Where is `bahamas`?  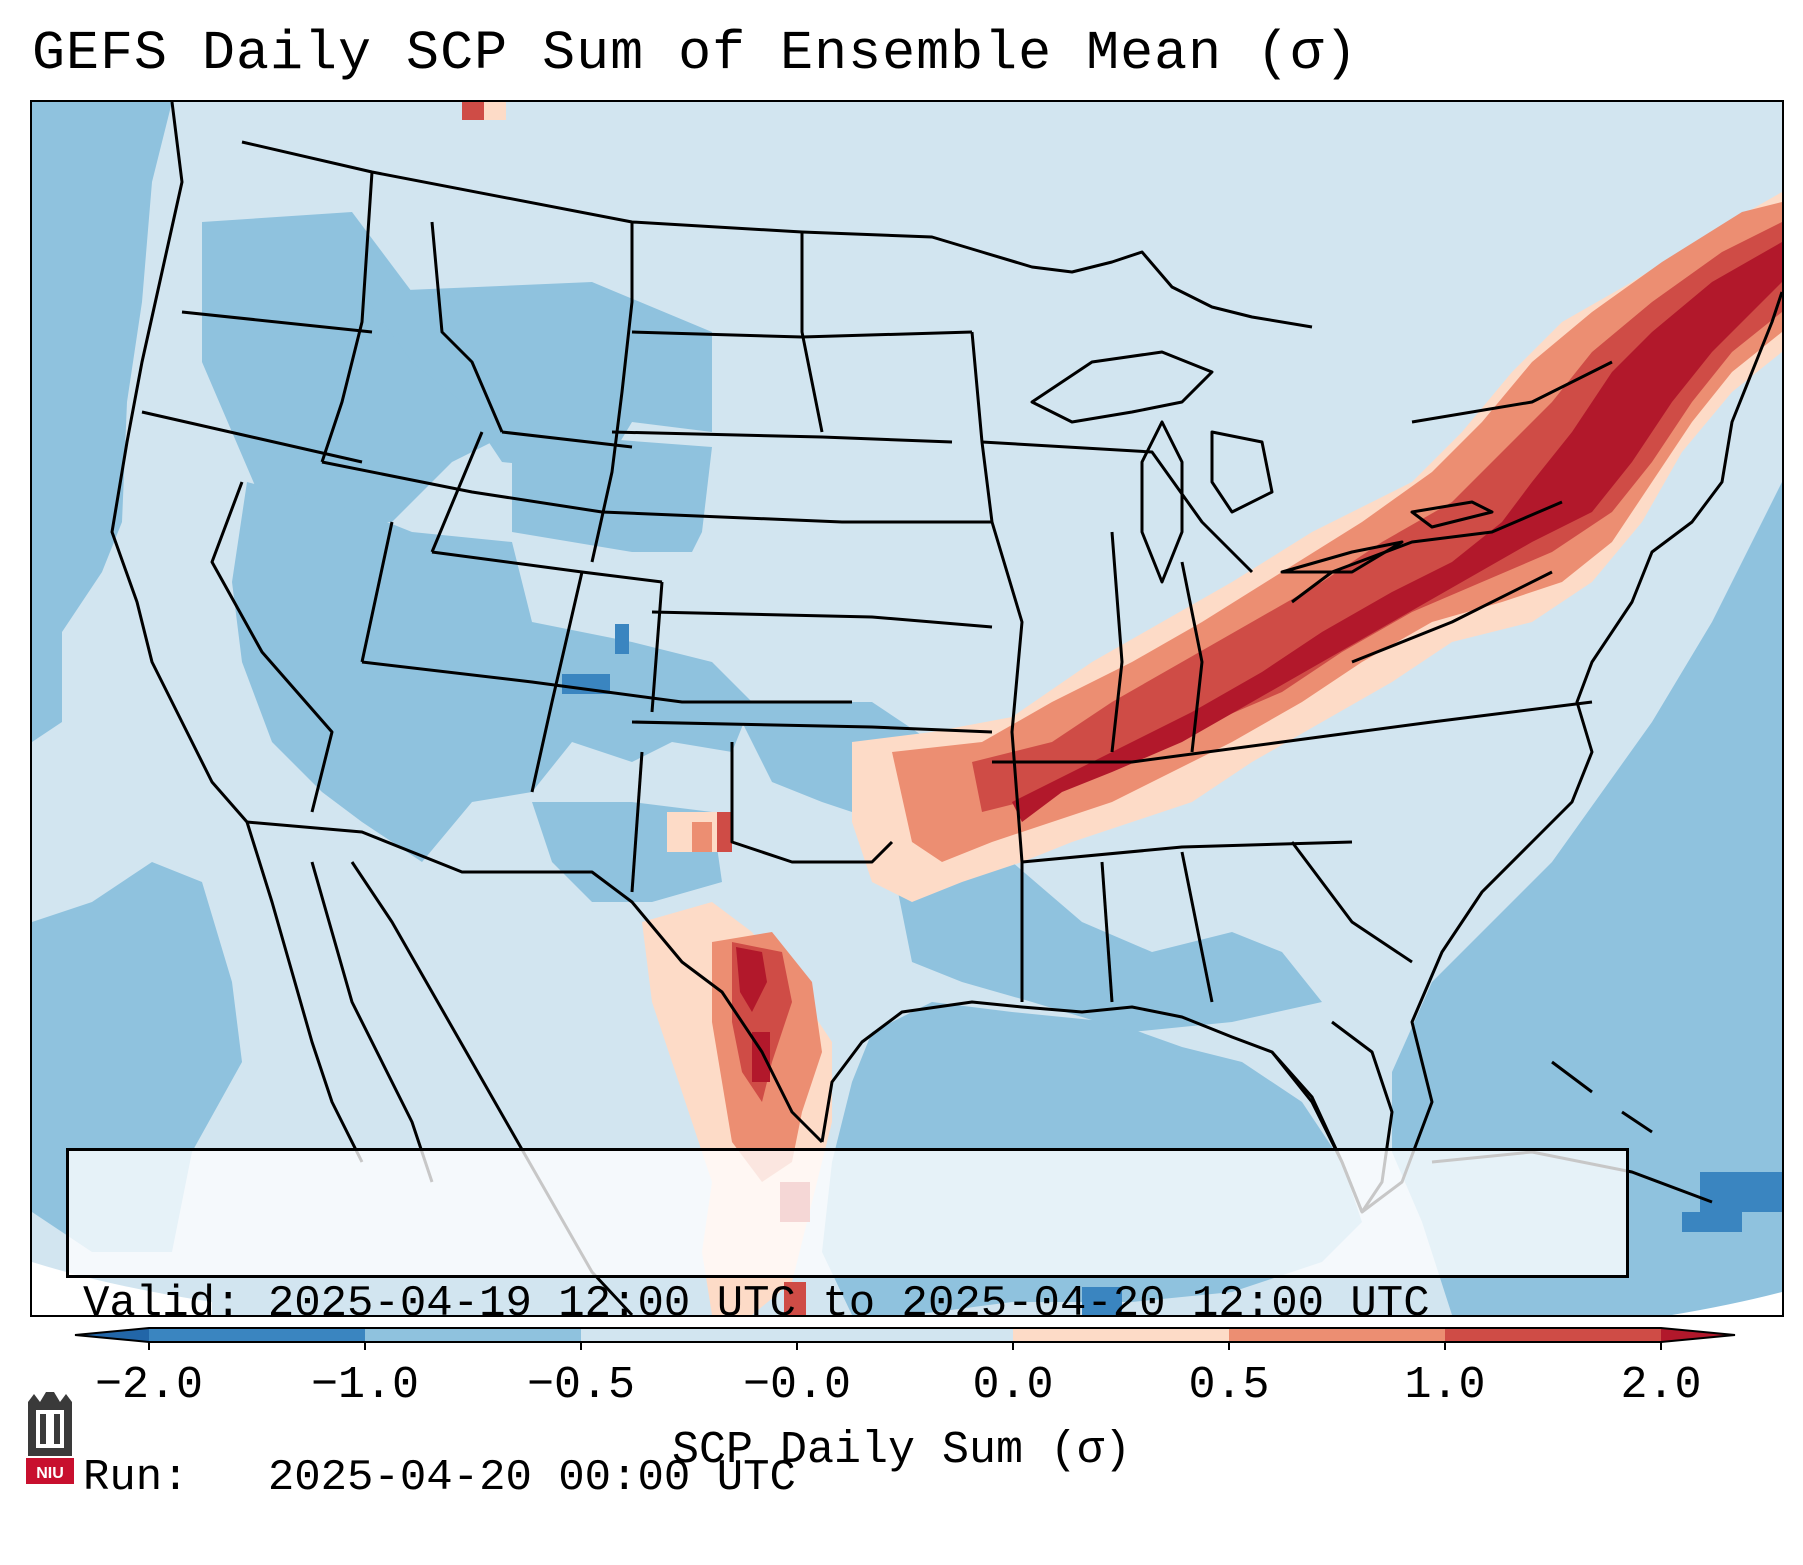
bahamas is located at coordinates (1602, 1097).